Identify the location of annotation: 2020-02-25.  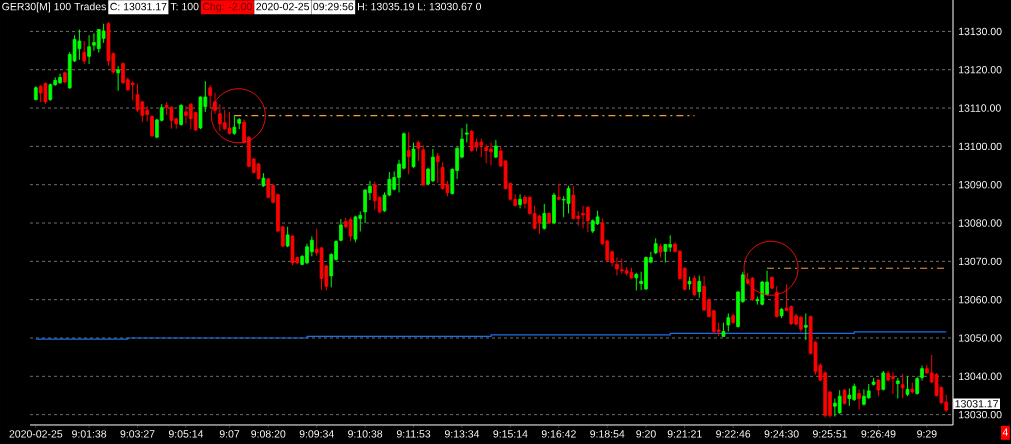
(283, 6).